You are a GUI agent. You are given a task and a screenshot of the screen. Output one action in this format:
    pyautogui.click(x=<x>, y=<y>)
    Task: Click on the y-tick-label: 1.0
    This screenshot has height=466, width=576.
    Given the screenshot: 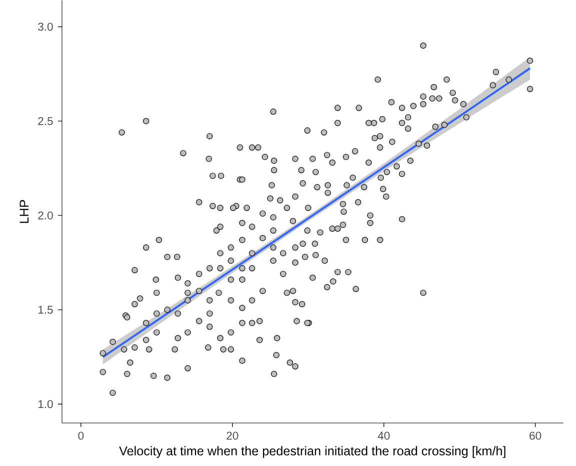 What is the action you would take?
    pyautogui.click(x=45, y=404)
    